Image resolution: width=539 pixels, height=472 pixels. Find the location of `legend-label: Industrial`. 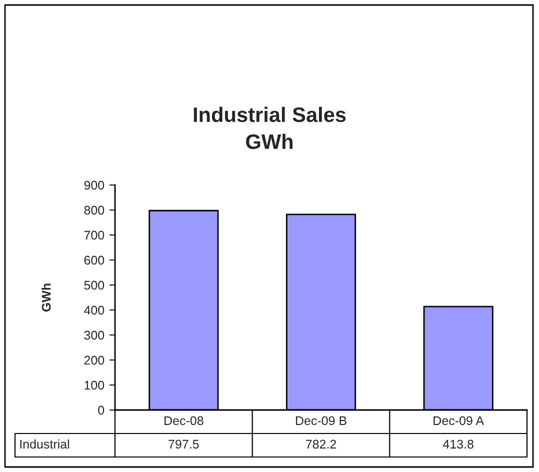

legend-label: Industrial is located at coordinates (45, 444).